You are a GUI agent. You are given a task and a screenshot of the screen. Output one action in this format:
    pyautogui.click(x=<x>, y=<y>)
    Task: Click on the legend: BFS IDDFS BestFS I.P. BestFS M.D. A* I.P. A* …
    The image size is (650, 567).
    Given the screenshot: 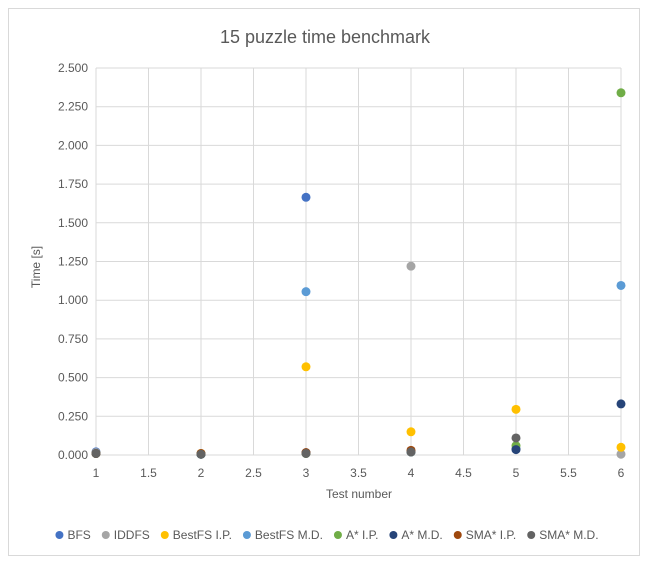 What is the action you would take?
    pyautogui.click(x=327, y=535)
    